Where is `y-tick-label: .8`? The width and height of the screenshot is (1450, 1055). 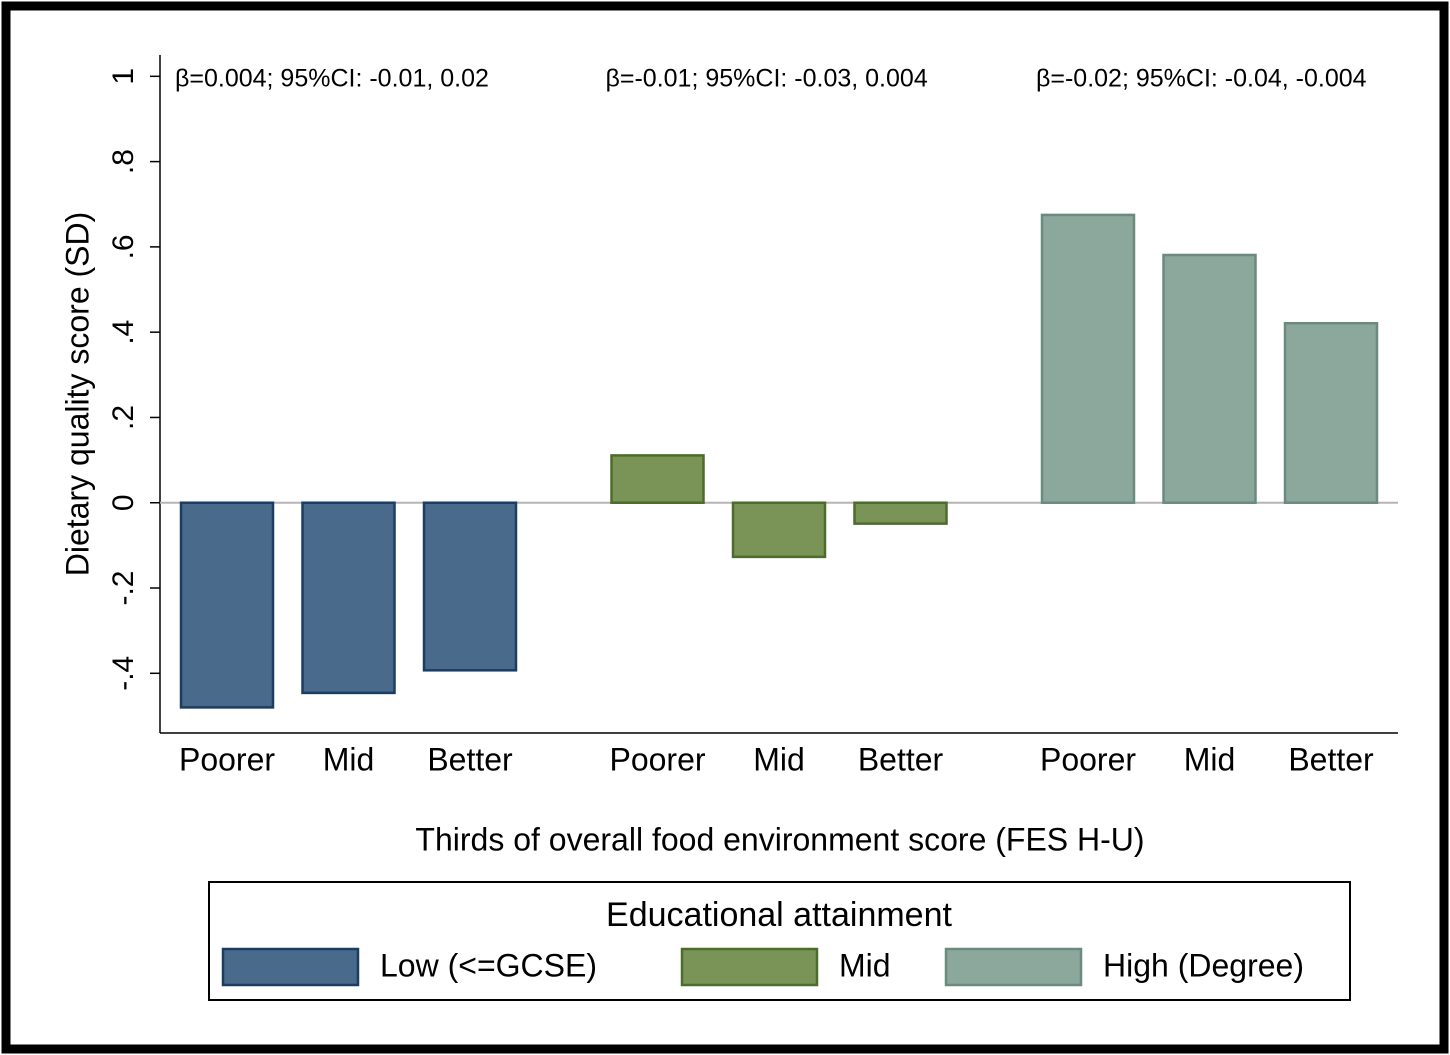 y-tick-label: .8 is located at coordinates (123, 161).